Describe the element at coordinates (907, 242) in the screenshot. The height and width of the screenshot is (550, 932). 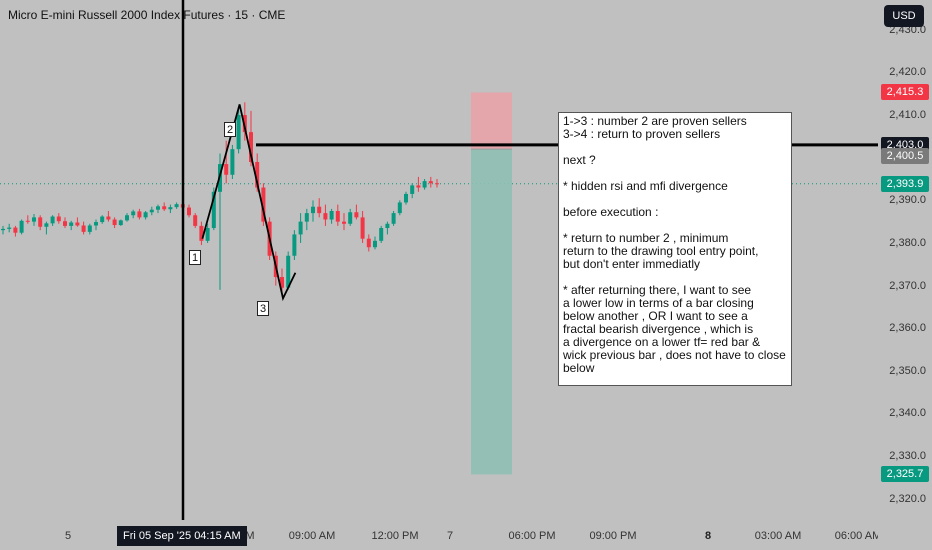
I see `price-tick-label: 2,380.0` at that location.